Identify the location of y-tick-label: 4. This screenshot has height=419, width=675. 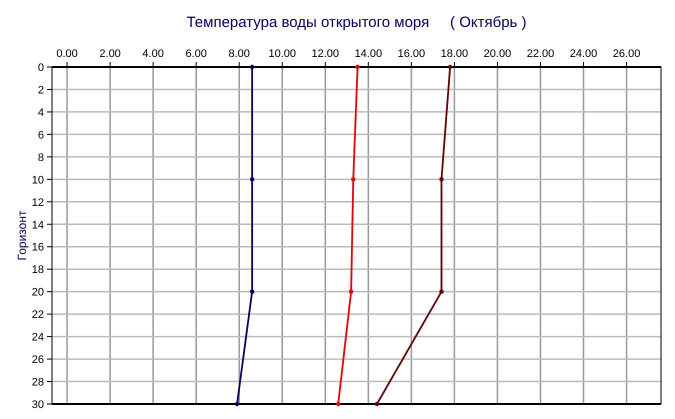
(41, 112).